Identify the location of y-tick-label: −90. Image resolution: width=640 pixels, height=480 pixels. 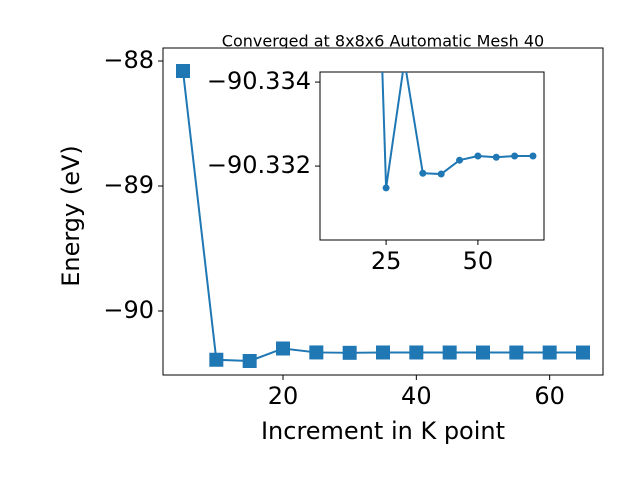
(128, 310).